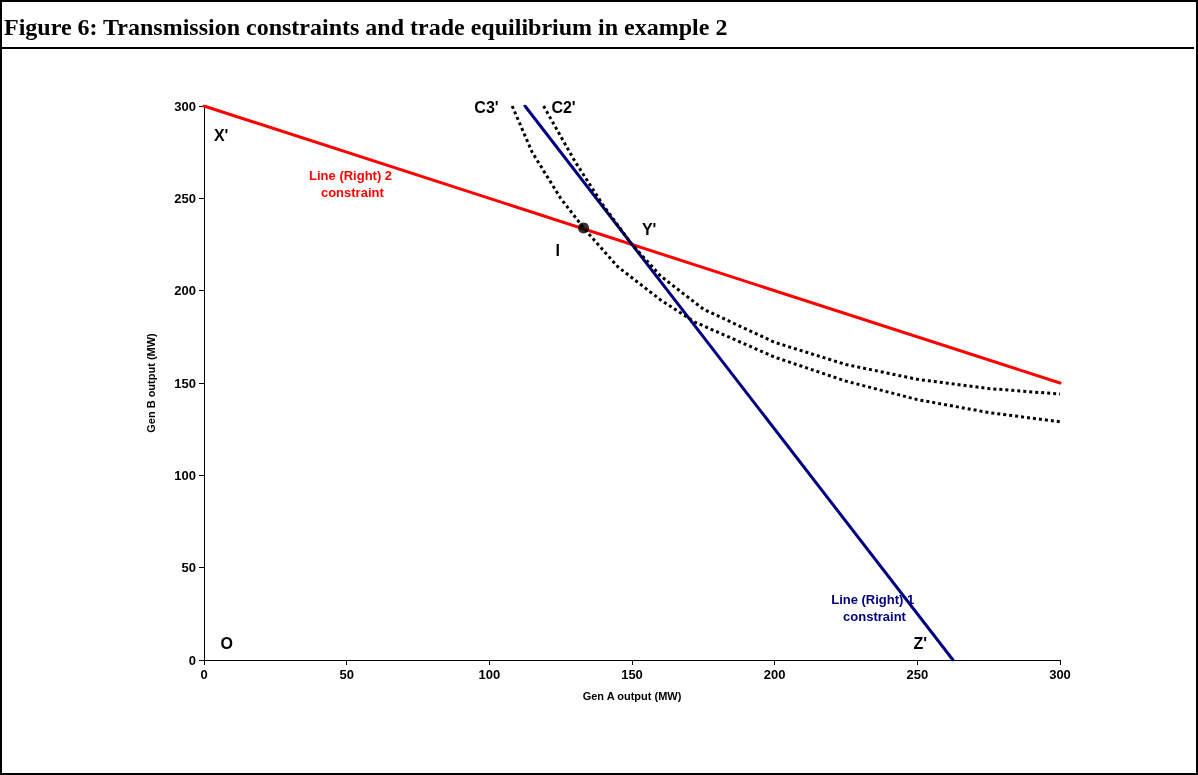  Describe the element at coordinates (185, 291) in the screenshot. I see `y-tick-label: 200` at that location.